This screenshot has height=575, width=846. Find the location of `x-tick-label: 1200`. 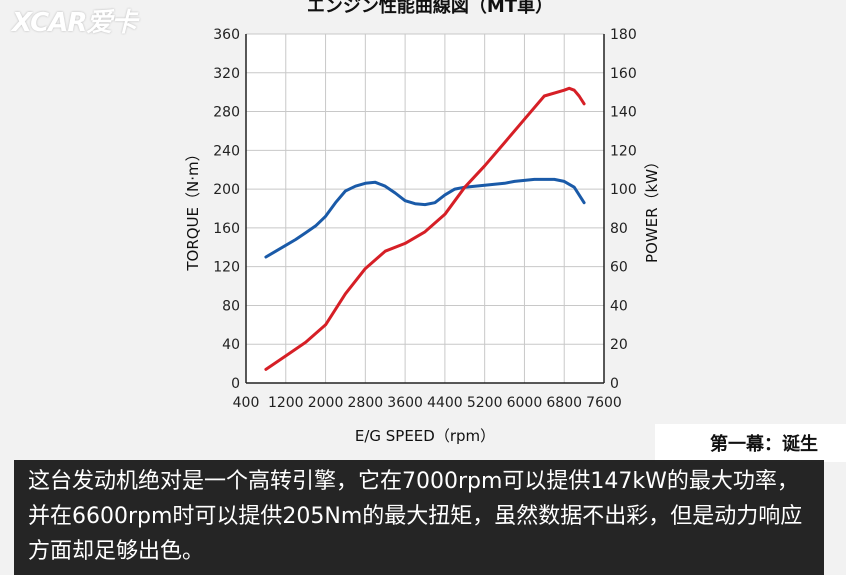

x-tick-label: 1200 is located at coordinates (286, 403).